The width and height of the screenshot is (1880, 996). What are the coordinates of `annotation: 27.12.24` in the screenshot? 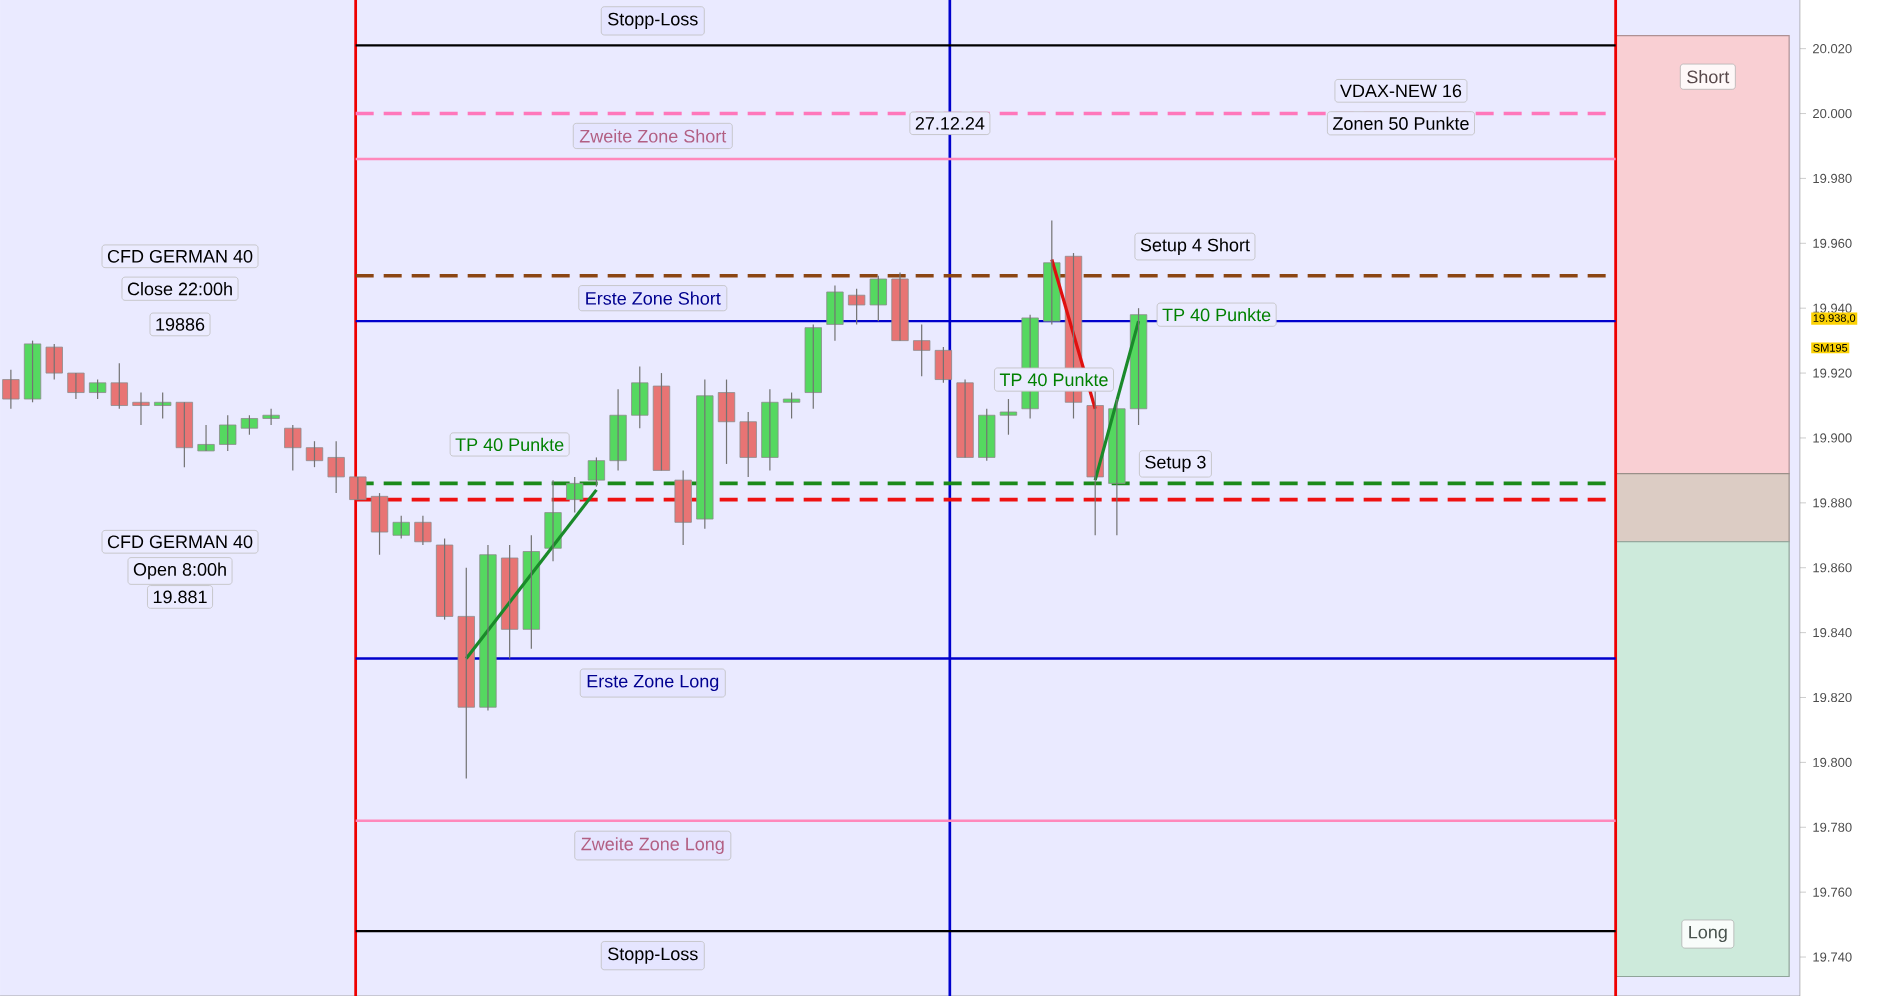 It's located at (950, 123).